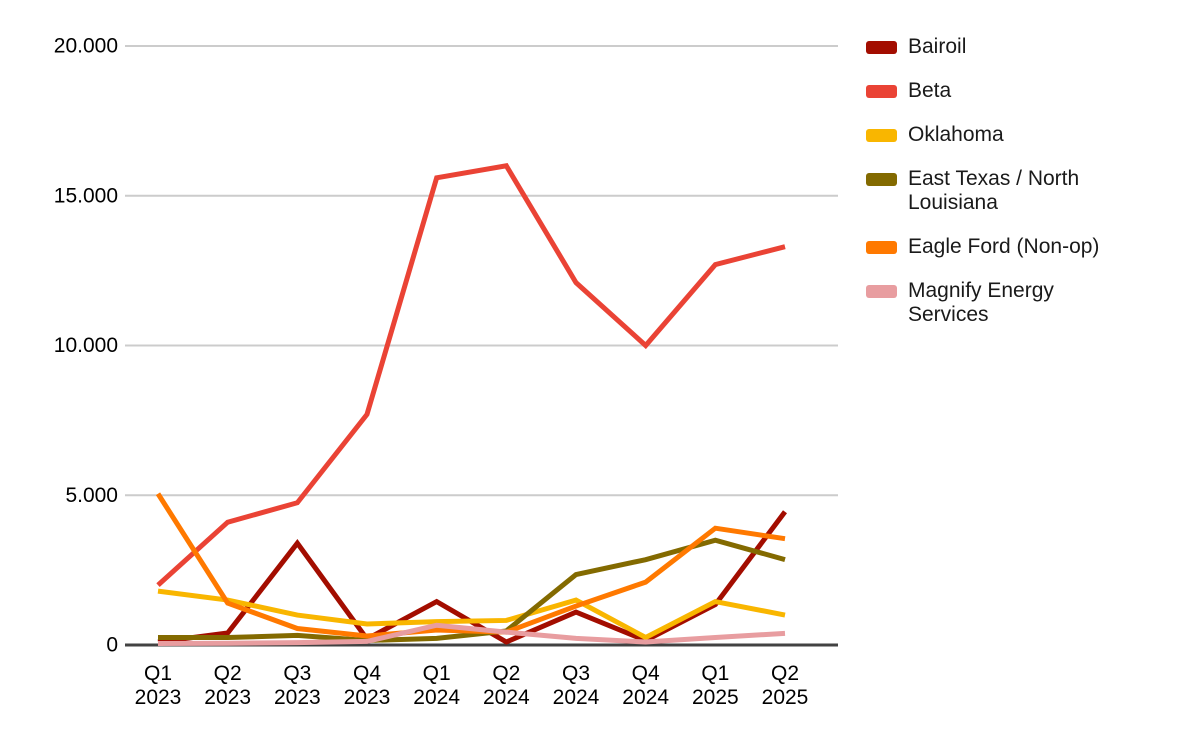 The height and width of the screenshot is (742, 1200). What do you see at coordinates (956, 134) in the screenshot?
I see `legend-label: Oklahoma` at bounding box center [956, 134].